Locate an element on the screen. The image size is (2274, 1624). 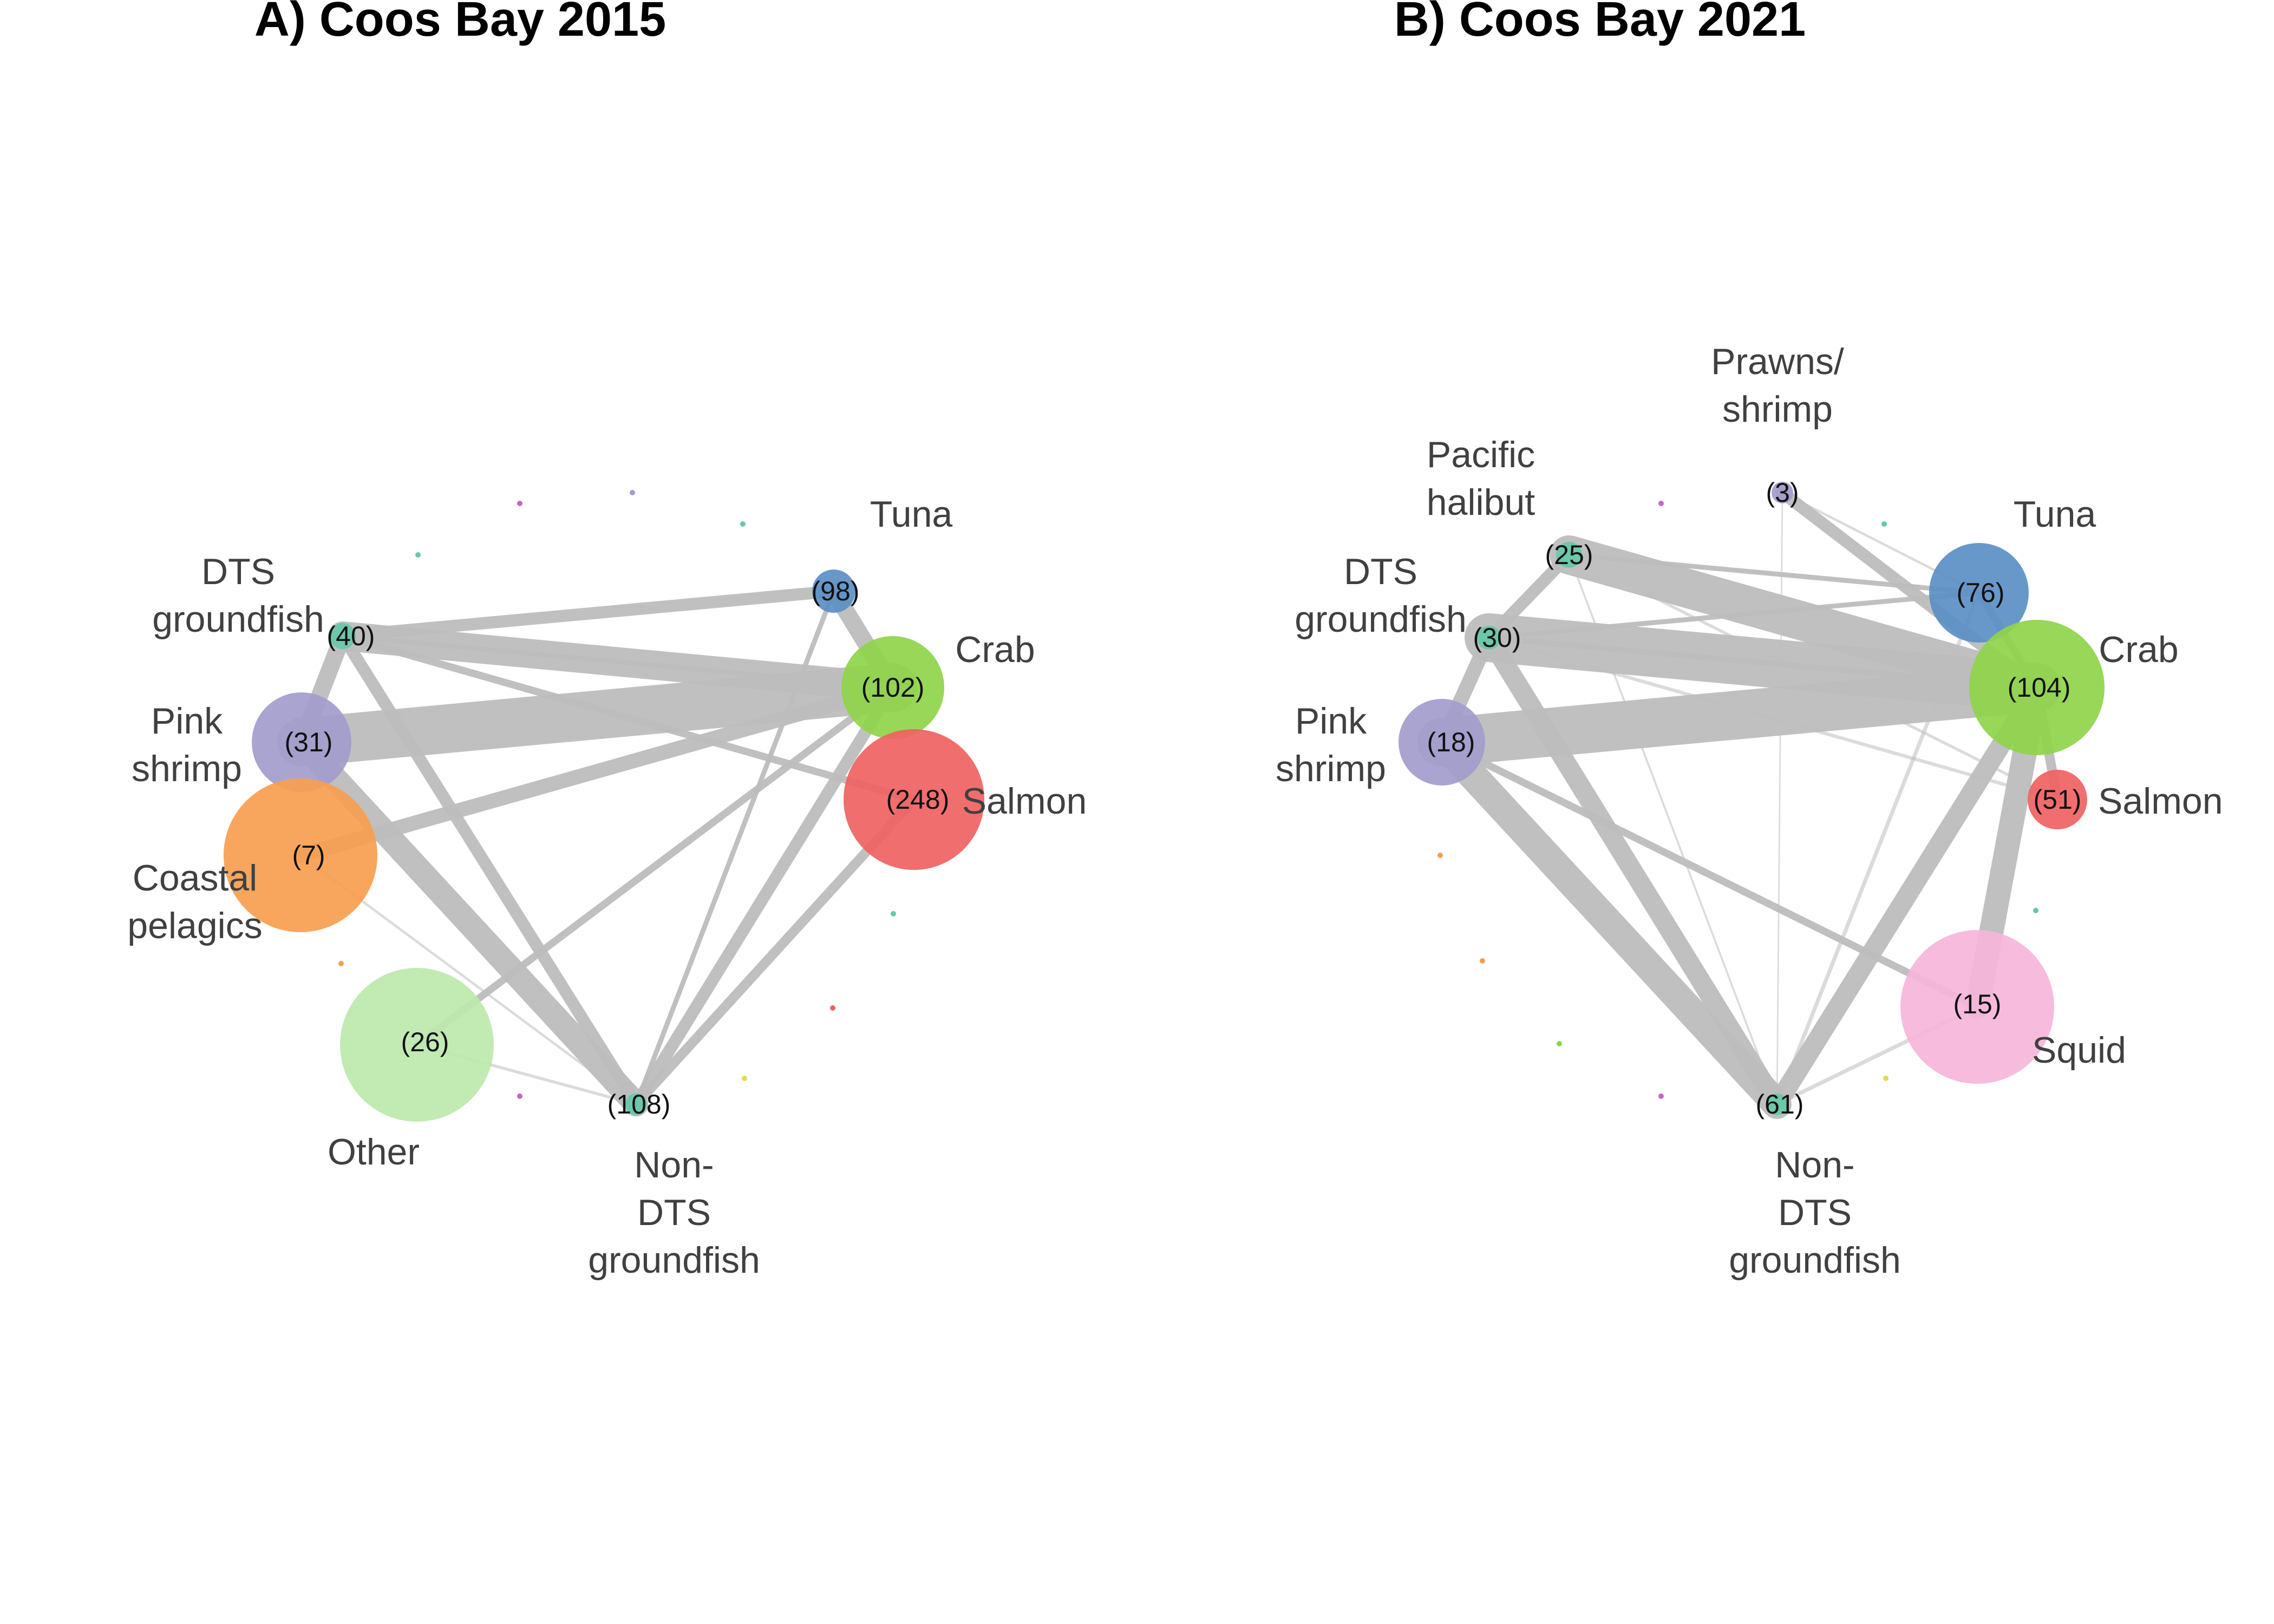
node-value-dts: (30) is located at coordinates (1497, 638).